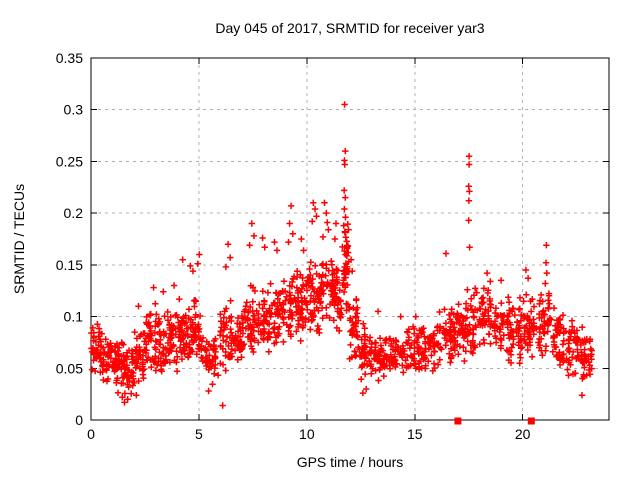 The image size is (640, 480). Describe the element at coordinates (69, 161) in the screenshot. I see `y-tick-label: 0.25` at that location.